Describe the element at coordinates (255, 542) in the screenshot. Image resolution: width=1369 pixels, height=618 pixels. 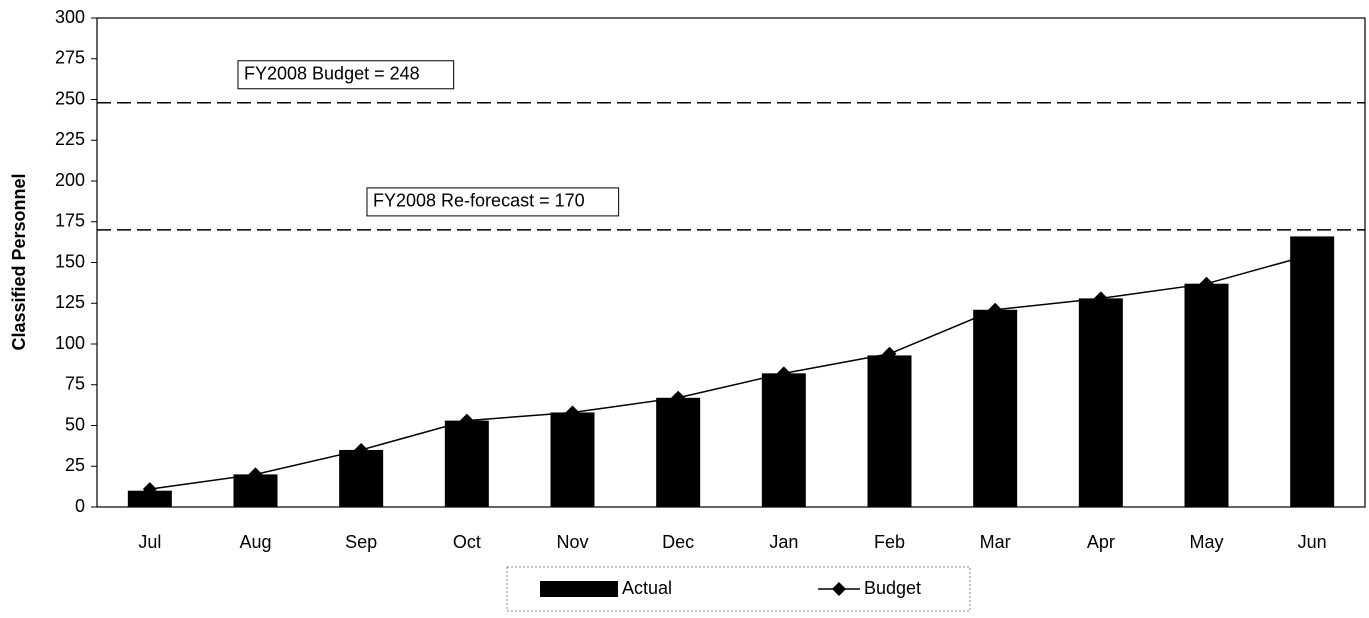
I see `x-tick-label: Aug` at that location.